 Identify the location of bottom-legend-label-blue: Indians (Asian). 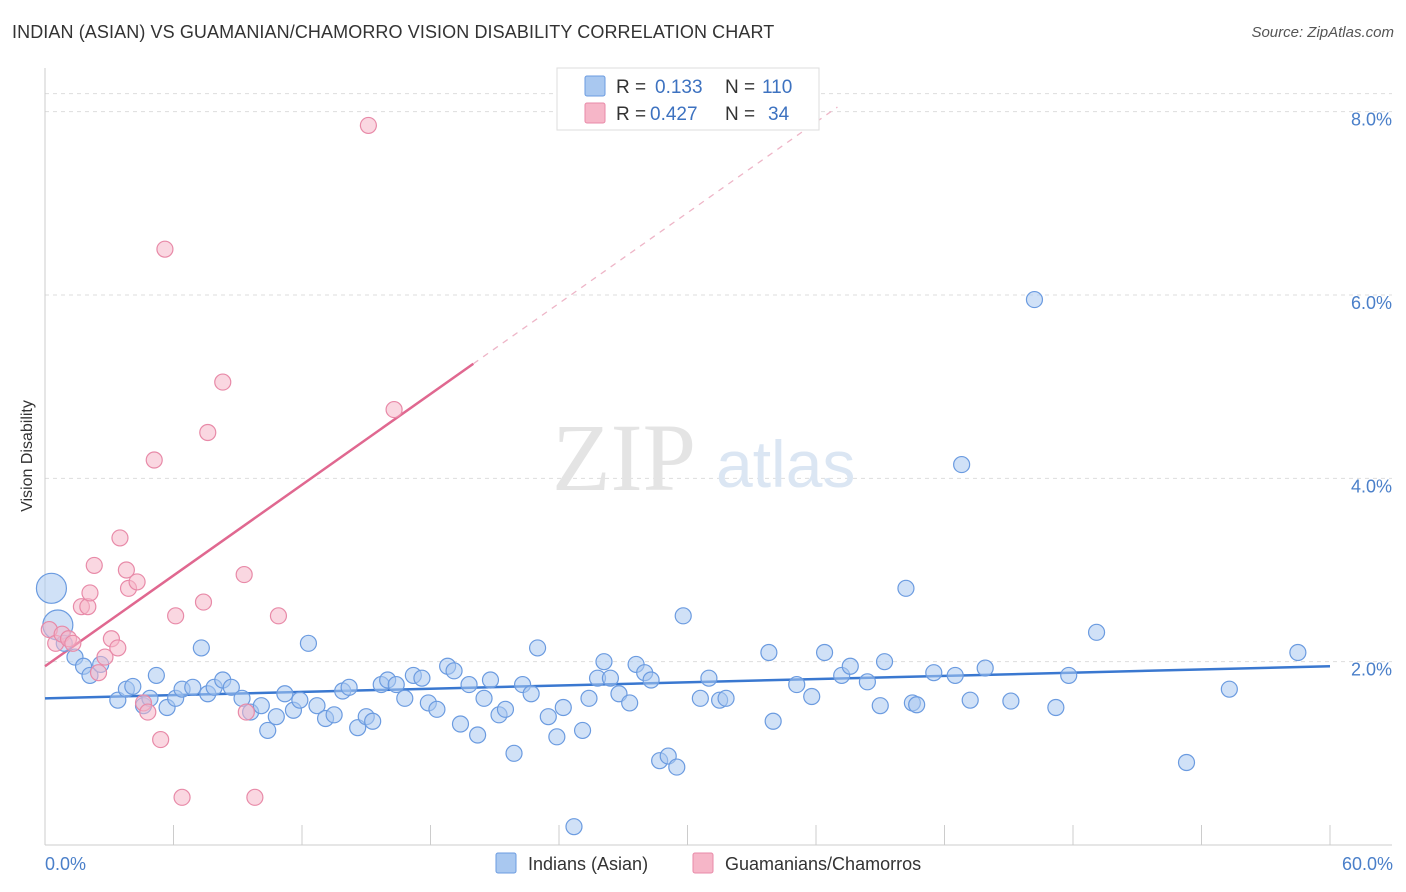
(588, 864).